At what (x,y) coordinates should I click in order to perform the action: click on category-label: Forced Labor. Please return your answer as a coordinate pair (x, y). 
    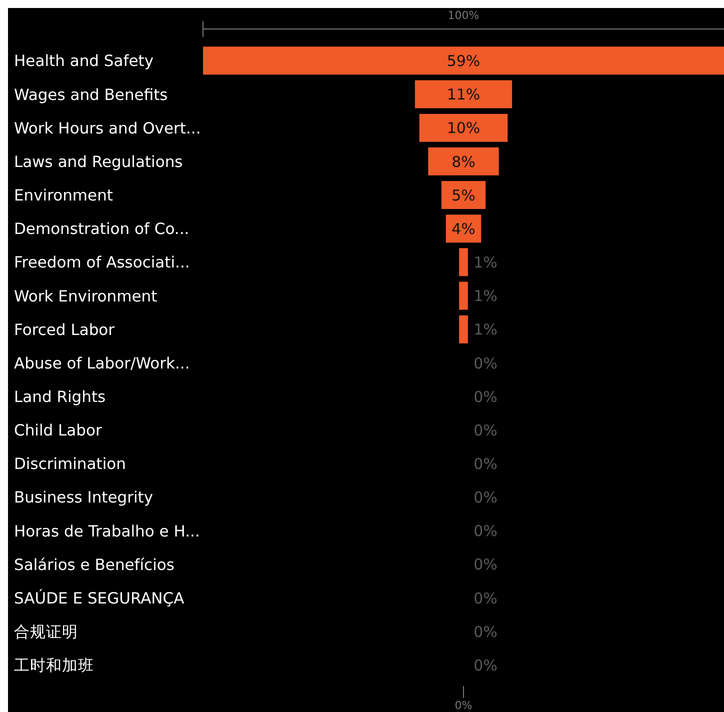
    Looking at the image, I should click on (65, 329).